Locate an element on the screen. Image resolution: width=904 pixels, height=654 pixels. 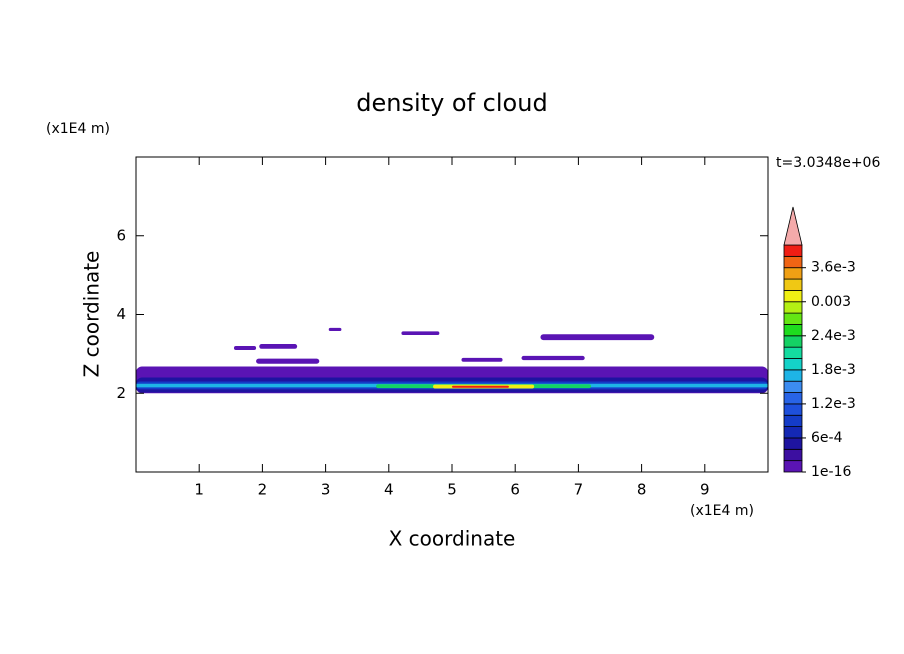
y-axis-label: Z coordinate is located at coordinates (92, 314).